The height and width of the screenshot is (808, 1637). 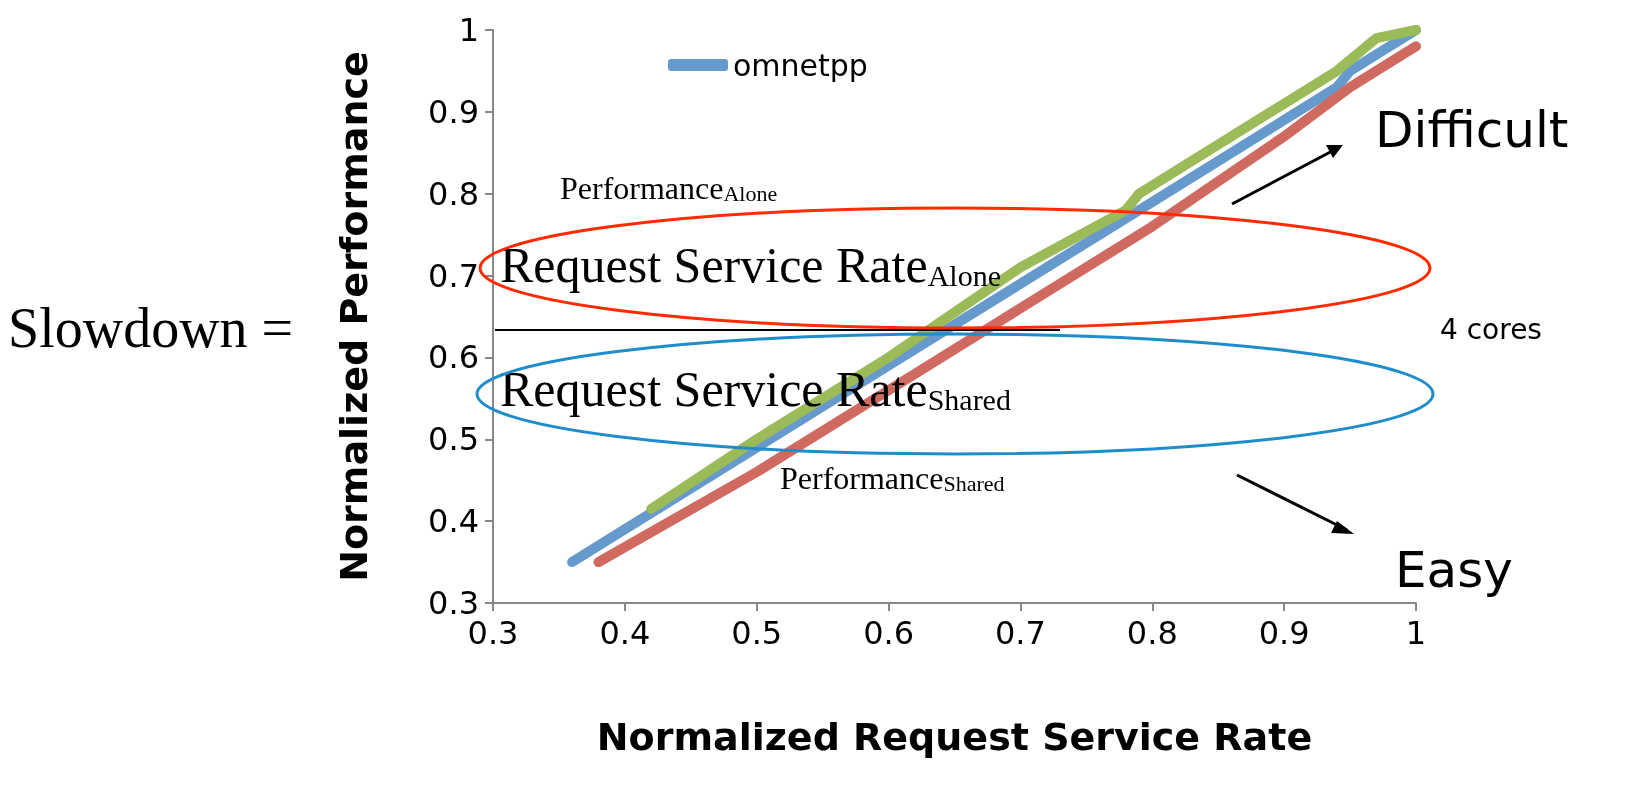 I want to click on x-tick-label: 0.5, so click(x=757, y=633).